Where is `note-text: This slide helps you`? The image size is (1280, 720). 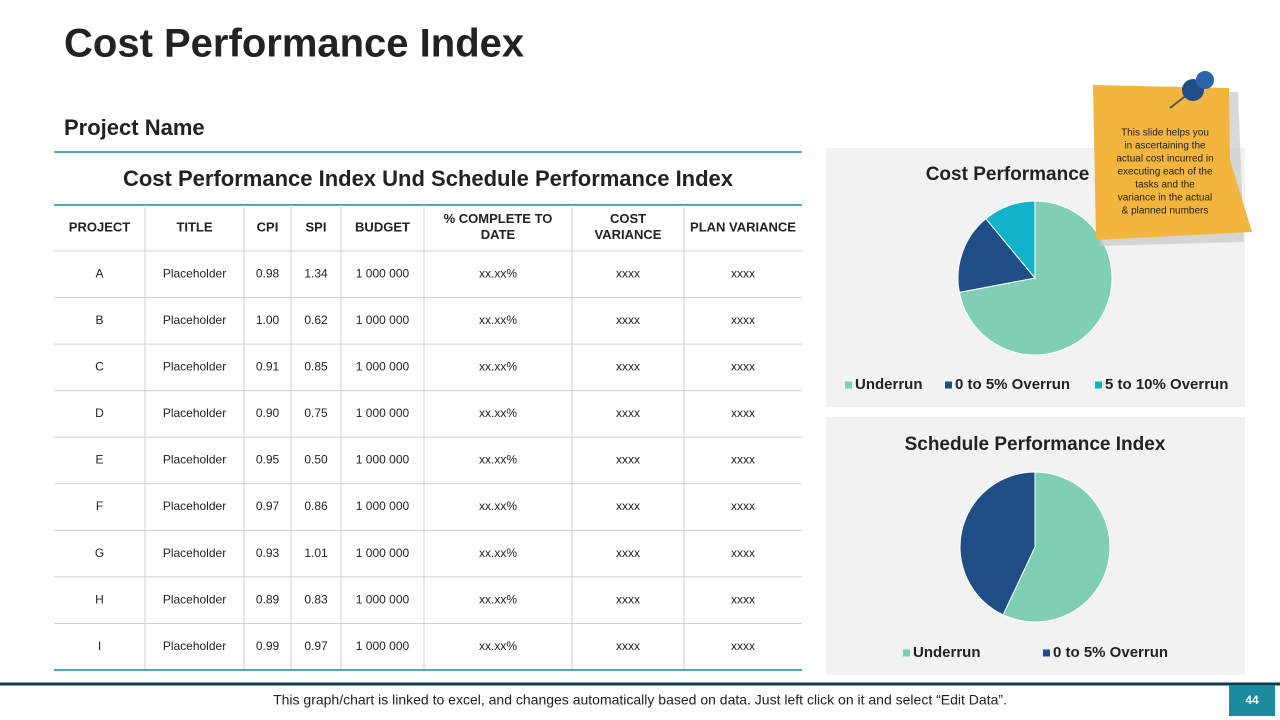 note-text: This slide helps you is located at coordinates (1165, 133).